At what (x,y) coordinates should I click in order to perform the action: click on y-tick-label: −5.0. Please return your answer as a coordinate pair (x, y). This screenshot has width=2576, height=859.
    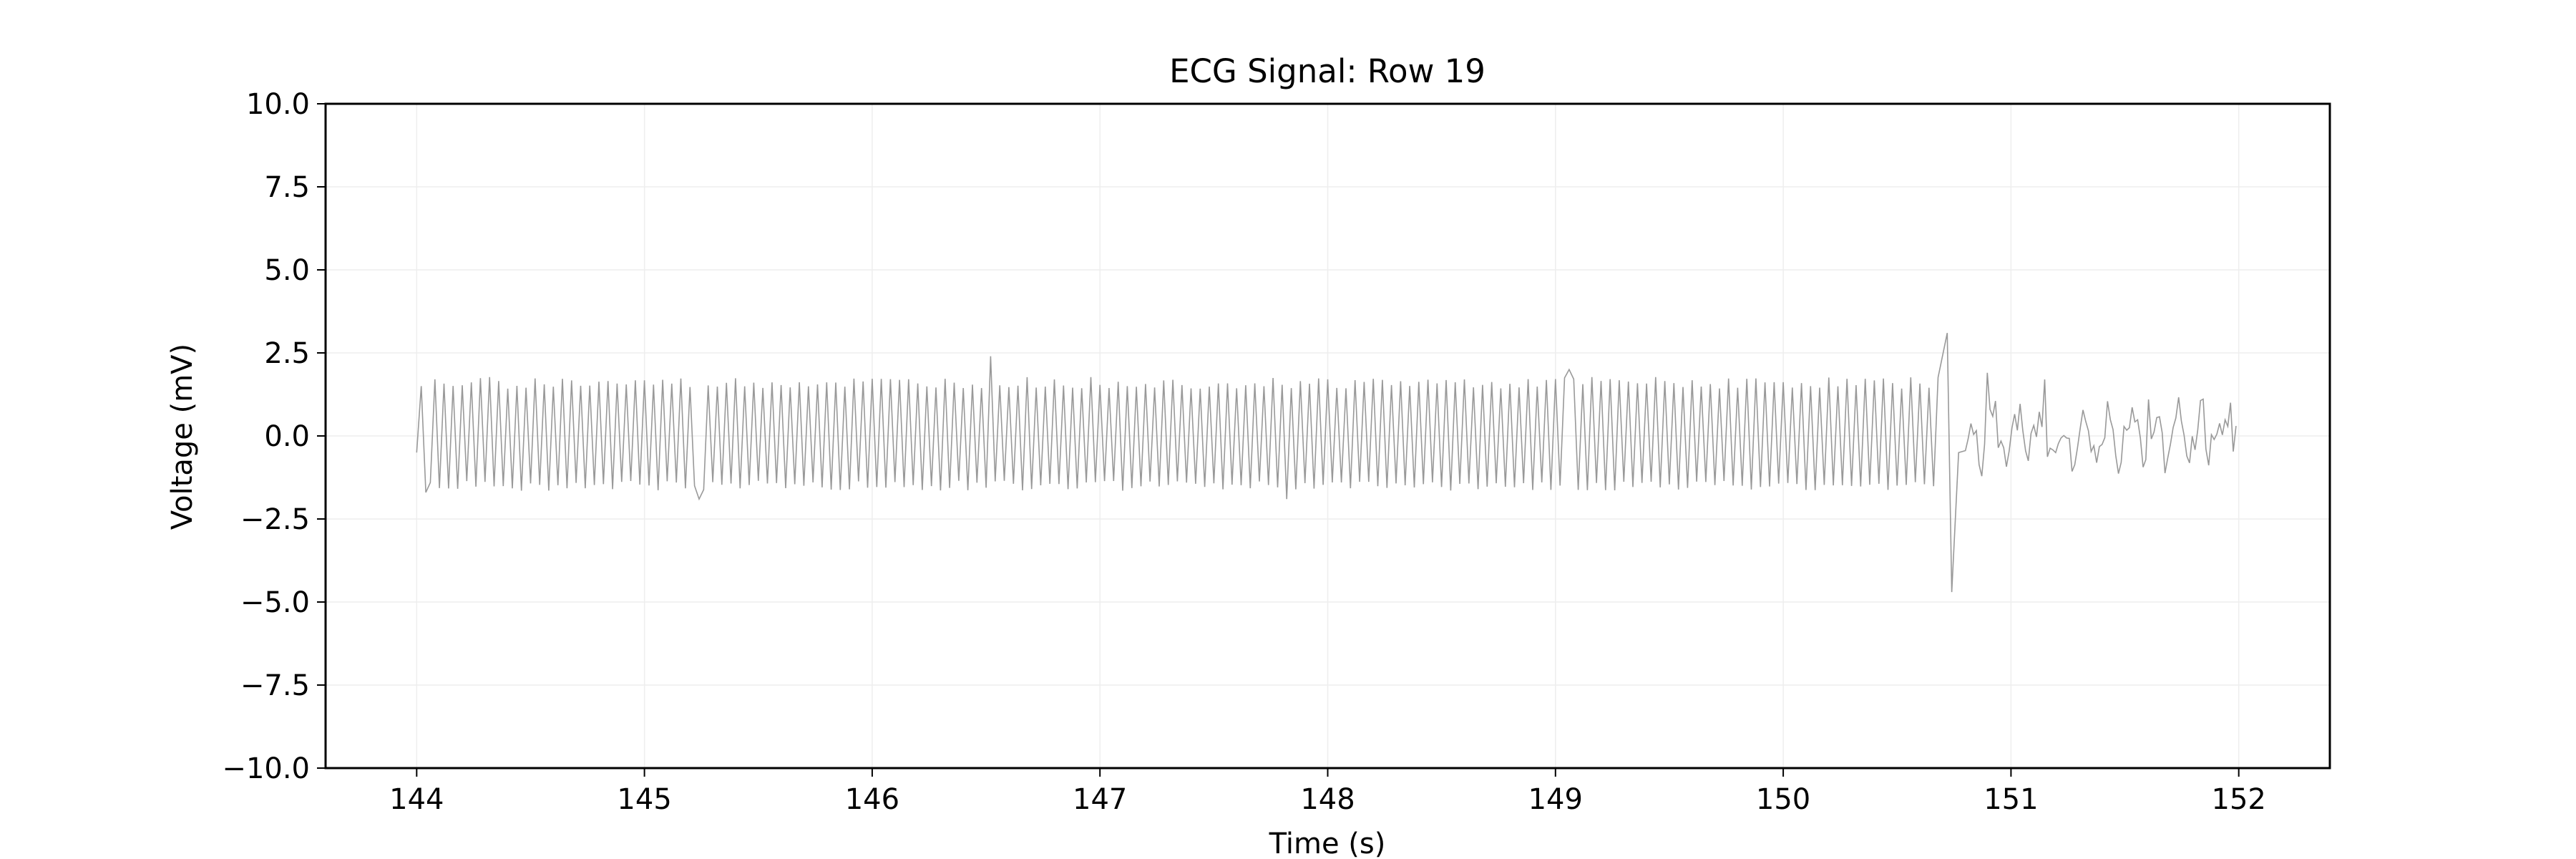
    Looking at the image, I should click on (275, 602).